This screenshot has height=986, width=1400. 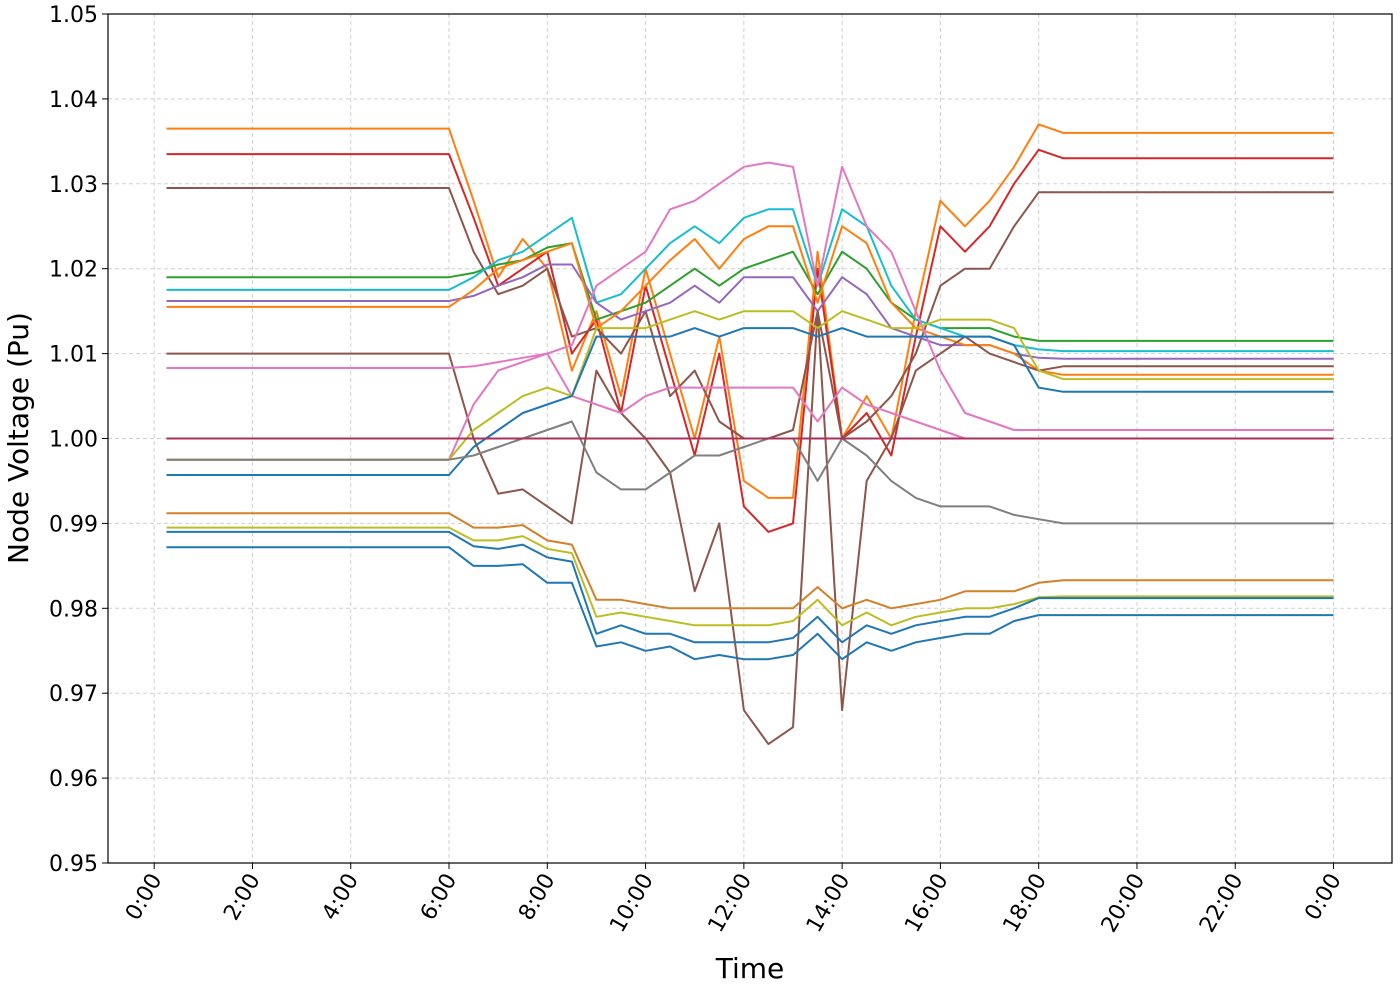 I want to click on x-tick-label: 16:00, so click(x=926, y=903).